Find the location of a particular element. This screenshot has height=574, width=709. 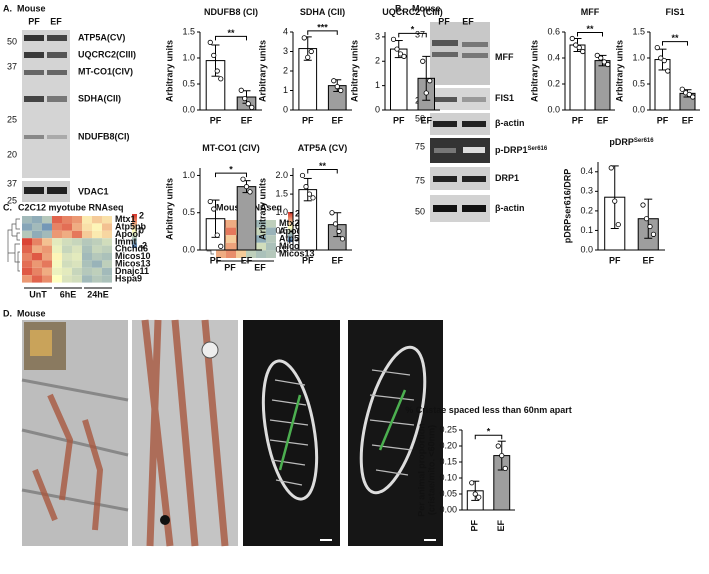

y-axis-label: Per animal proportion is located at coordinates (421, 470).